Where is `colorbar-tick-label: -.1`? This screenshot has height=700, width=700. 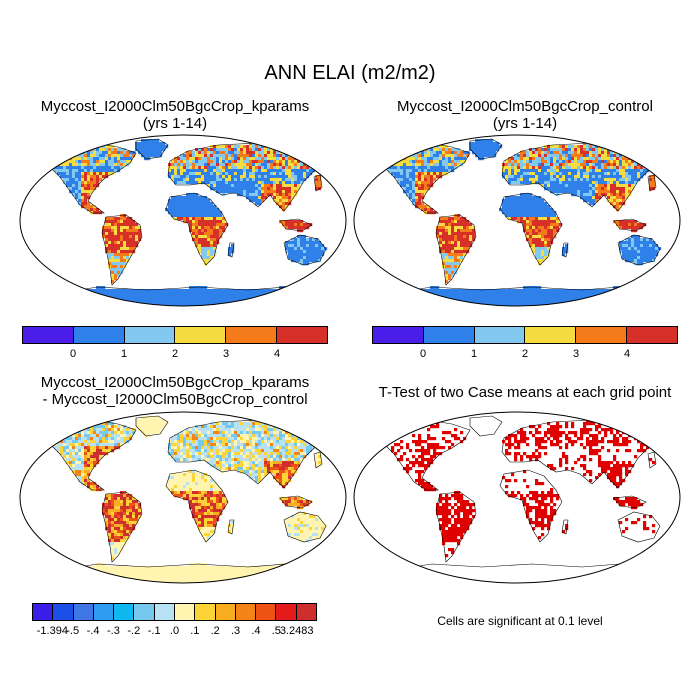 colorbar-tick-label: -.1 is located at coordinates (154, 631).